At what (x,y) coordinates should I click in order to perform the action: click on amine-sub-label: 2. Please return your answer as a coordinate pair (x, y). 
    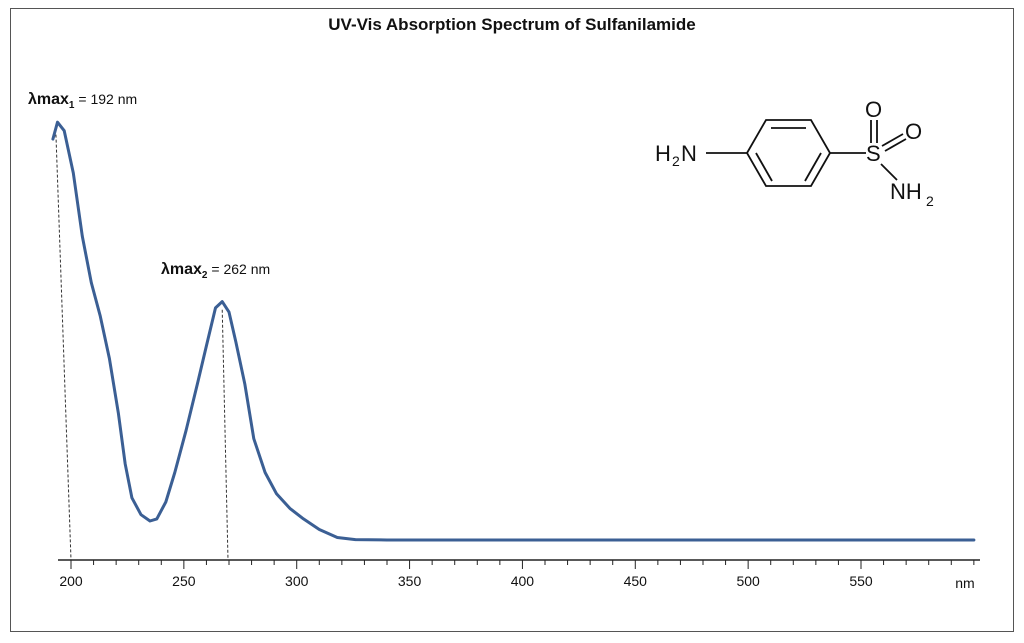
    Looking at the image, I should click on (676, 161).